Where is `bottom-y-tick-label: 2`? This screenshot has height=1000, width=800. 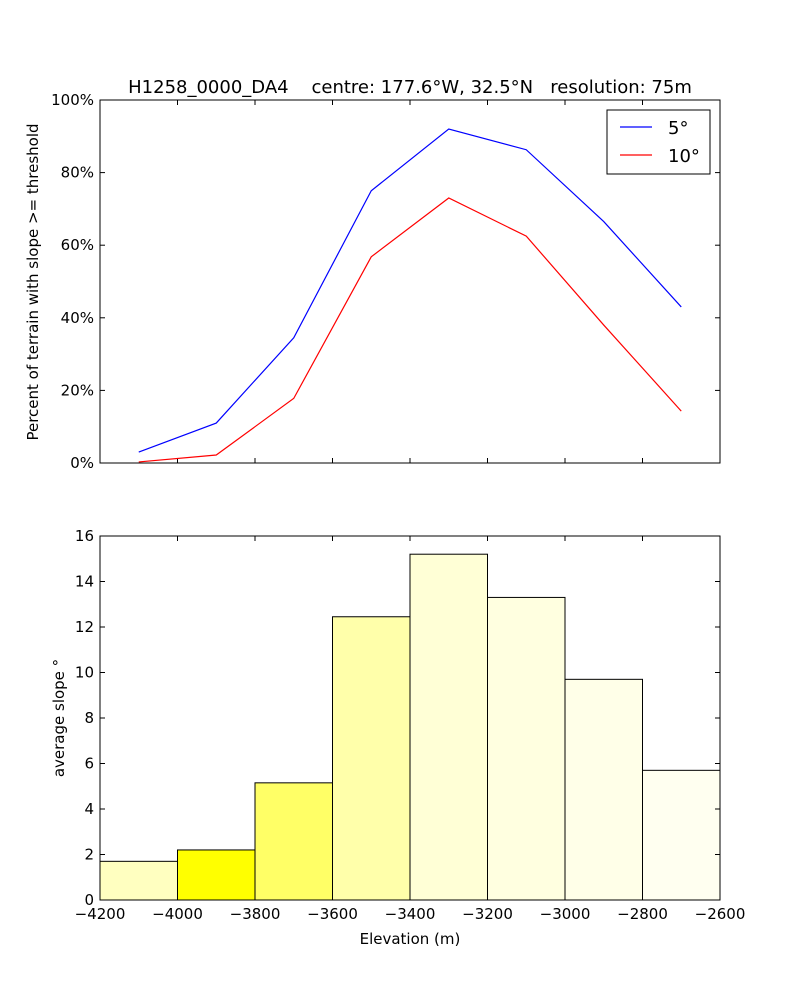 bottom-y-tick-label: 2 is located at coordinates (89, 855).